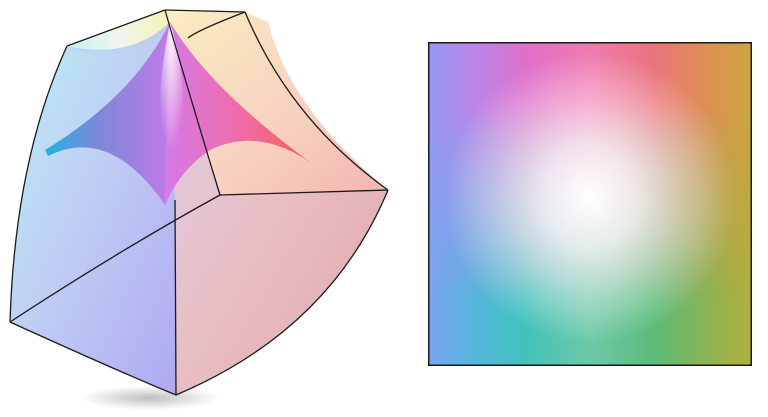 The image size is (768, 417). What do you see at coordinates (116, 28) in the screenshot?
I see `edge-top-left` at bounding box center [116, 28].